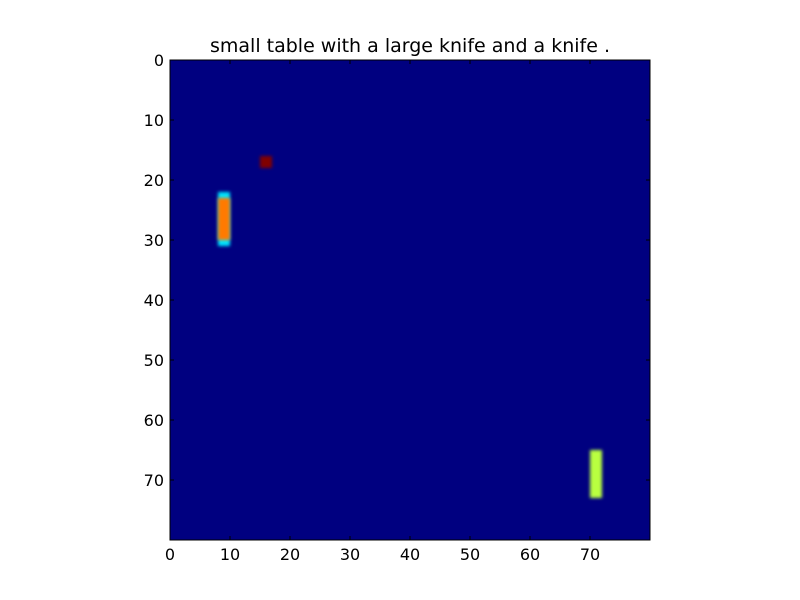  What do you see at coordinates (470, 554) in the screenshot?
I see `x-tick-label-5: 50` at bounding box center [470, 554].